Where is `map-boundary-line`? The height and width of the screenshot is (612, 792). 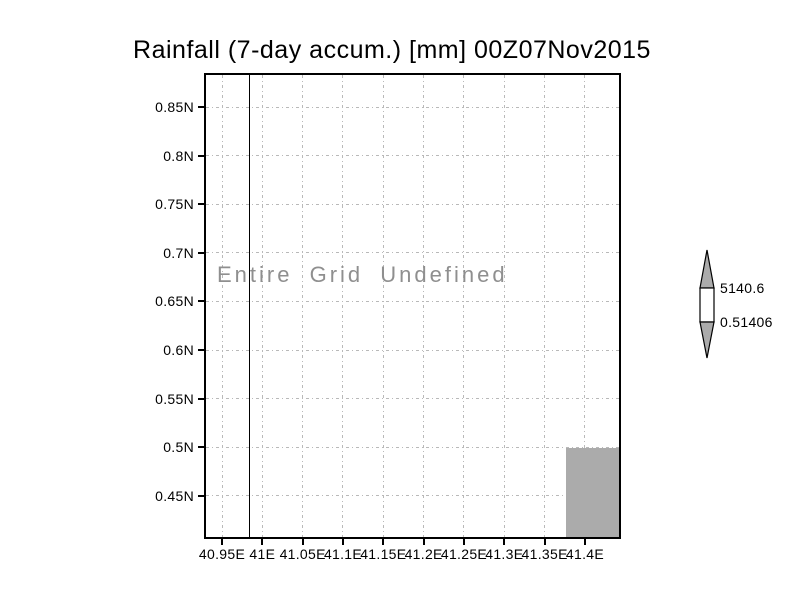
map-boundary-line is located at coordinates (249, 306).